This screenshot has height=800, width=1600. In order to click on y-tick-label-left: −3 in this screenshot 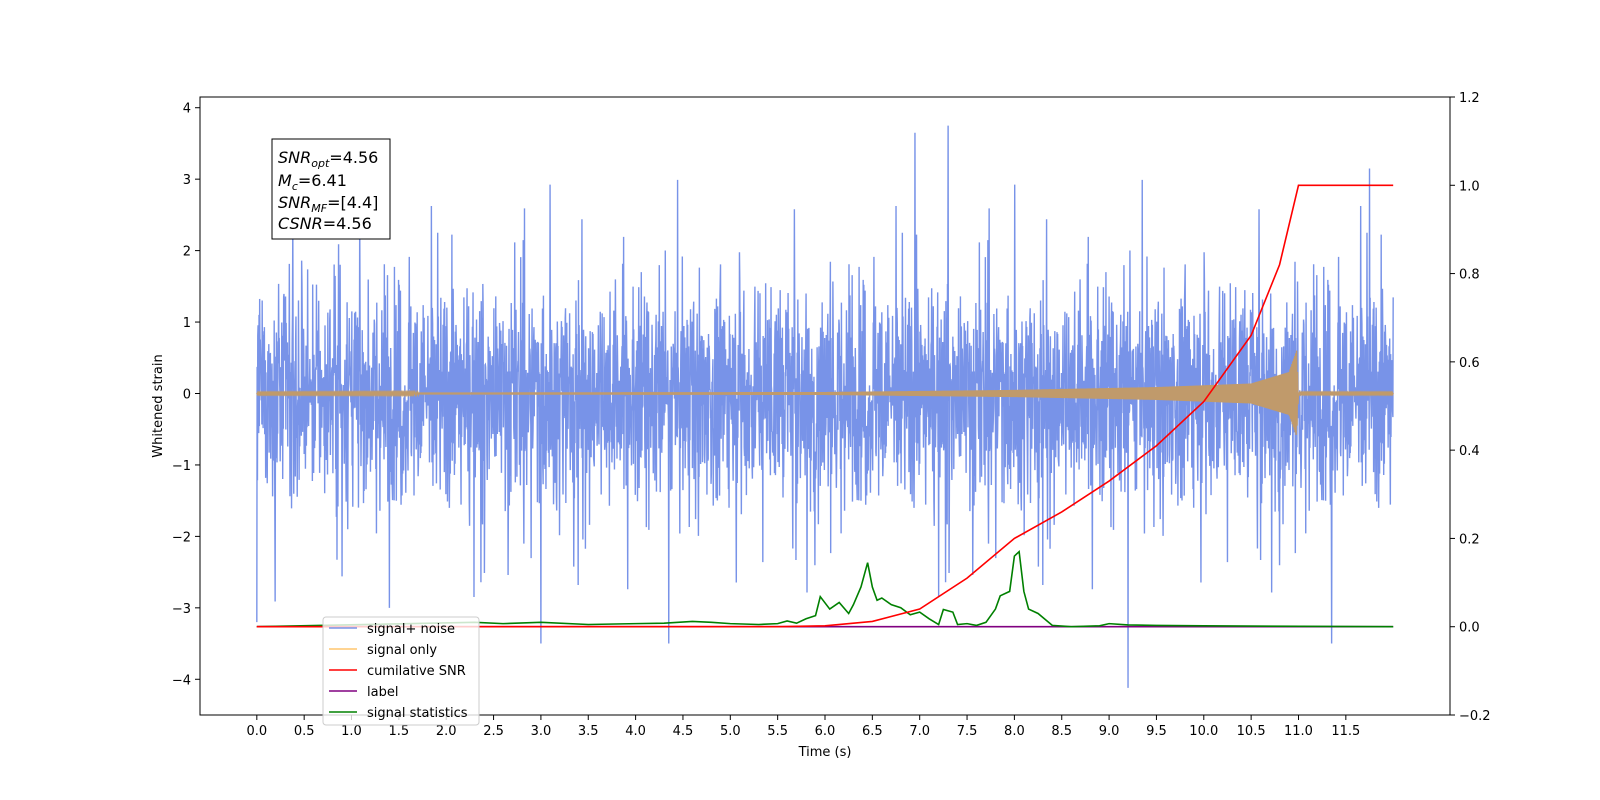, I will do `click(181, 609)`.